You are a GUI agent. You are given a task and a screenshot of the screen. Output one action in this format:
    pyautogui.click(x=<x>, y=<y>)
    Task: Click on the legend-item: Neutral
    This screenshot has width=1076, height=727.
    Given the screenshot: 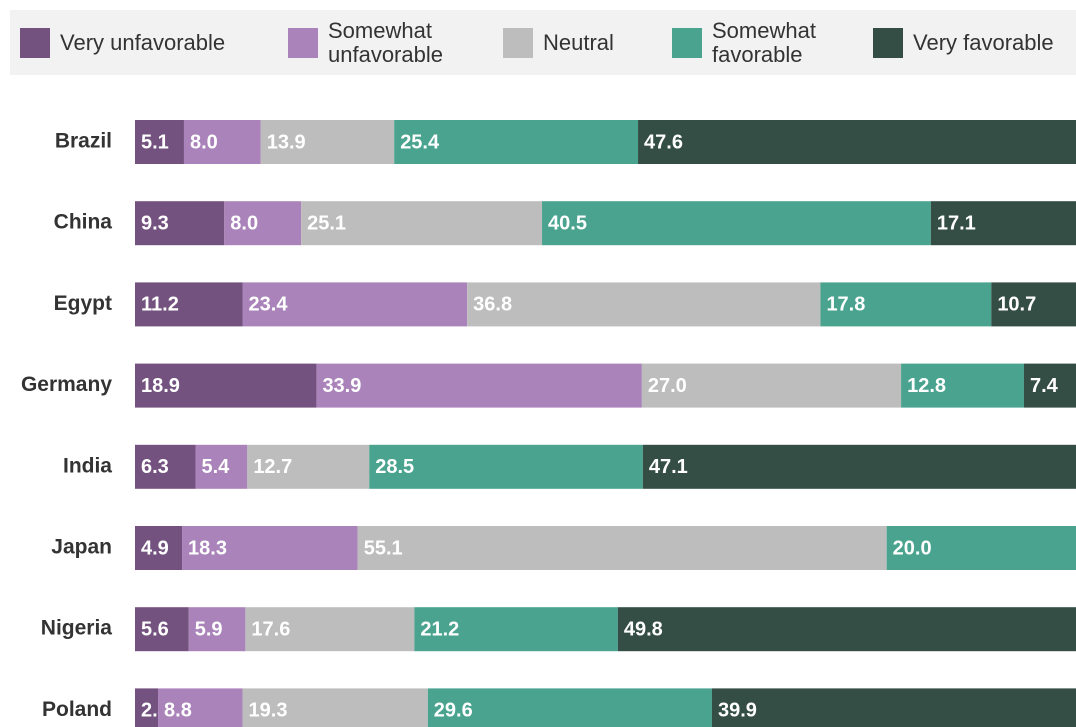 What is the action you would take?
    pyautogui.click(x=563, y=42)
    